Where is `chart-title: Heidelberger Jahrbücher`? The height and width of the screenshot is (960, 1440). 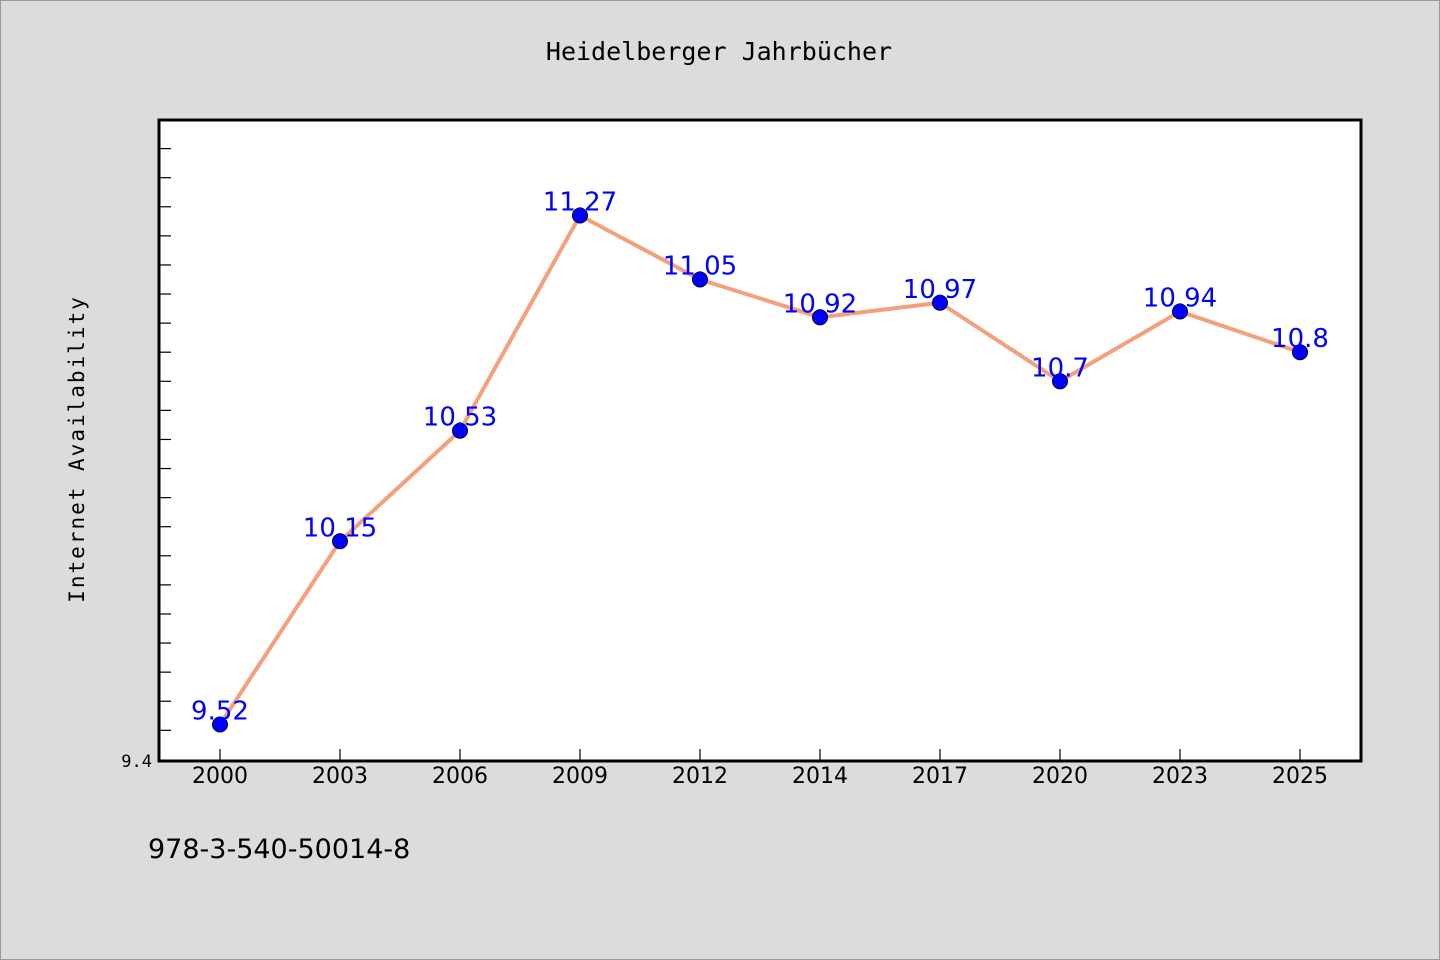
chart-title: Heidelberger Jahrbücher is located at coordinates (719, 51).